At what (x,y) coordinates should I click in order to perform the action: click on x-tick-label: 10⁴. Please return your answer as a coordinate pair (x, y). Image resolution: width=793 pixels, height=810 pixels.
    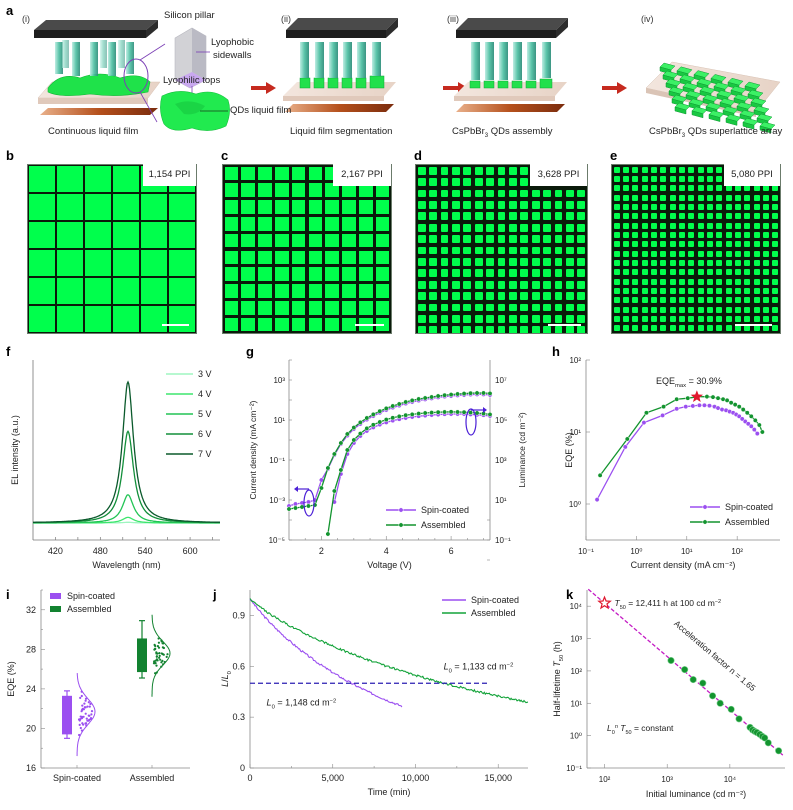
    Looking at the image, I should click on (730, 779).